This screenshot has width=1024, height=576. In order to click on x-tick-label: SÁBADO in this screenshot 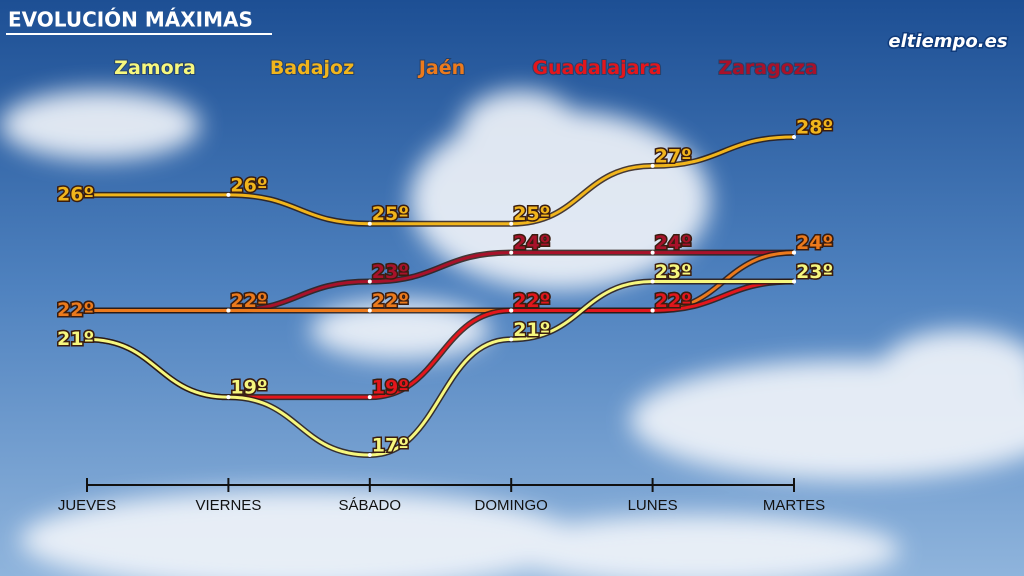, I will do `click(370, 505)`.